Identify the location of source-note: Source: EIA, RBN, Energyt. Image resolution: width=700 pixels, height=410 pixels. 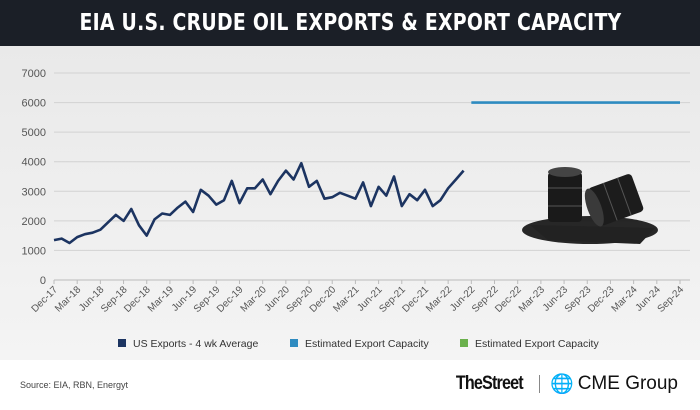
(74, 385).